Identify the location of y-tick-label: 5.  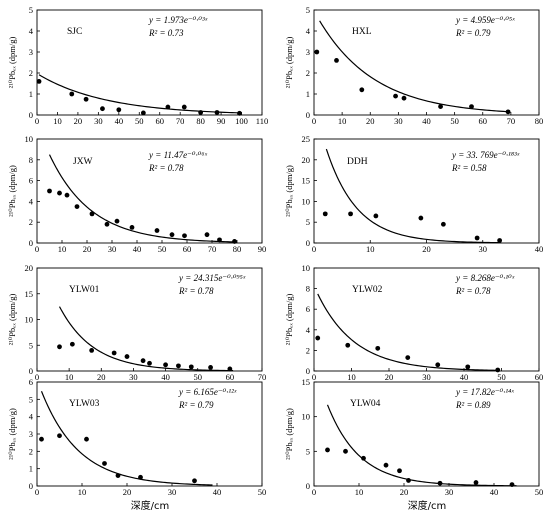
(308, 222).